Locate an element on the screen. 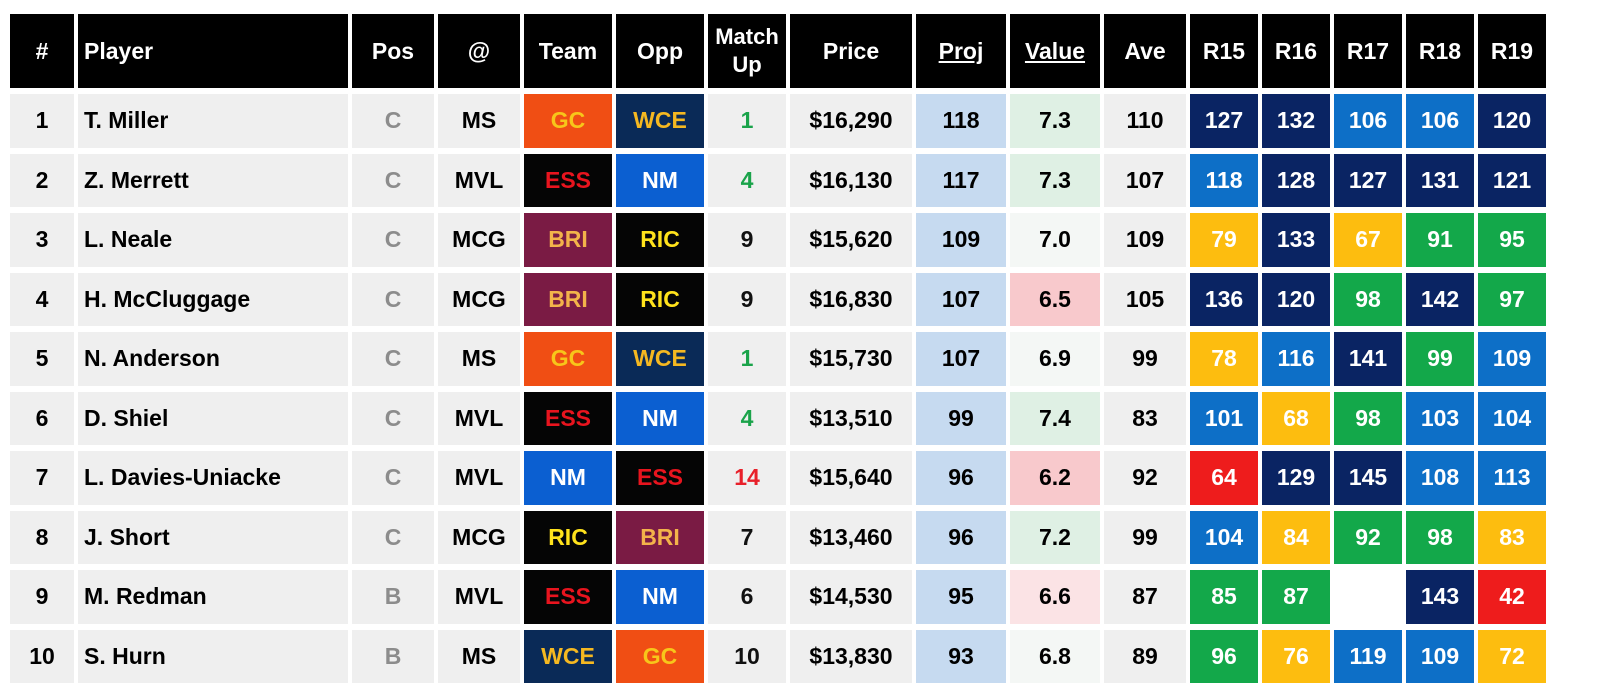  header-value: Value is located at coordinates (1055, 51).